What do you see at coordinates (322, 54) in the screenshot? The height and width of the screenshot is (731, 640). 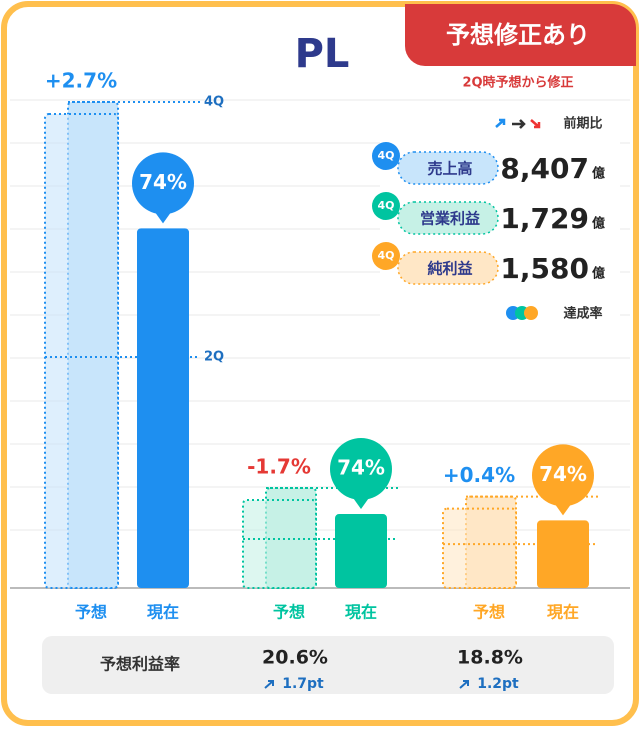 I see `chart-title: PL` at bounding box center [322, 54].